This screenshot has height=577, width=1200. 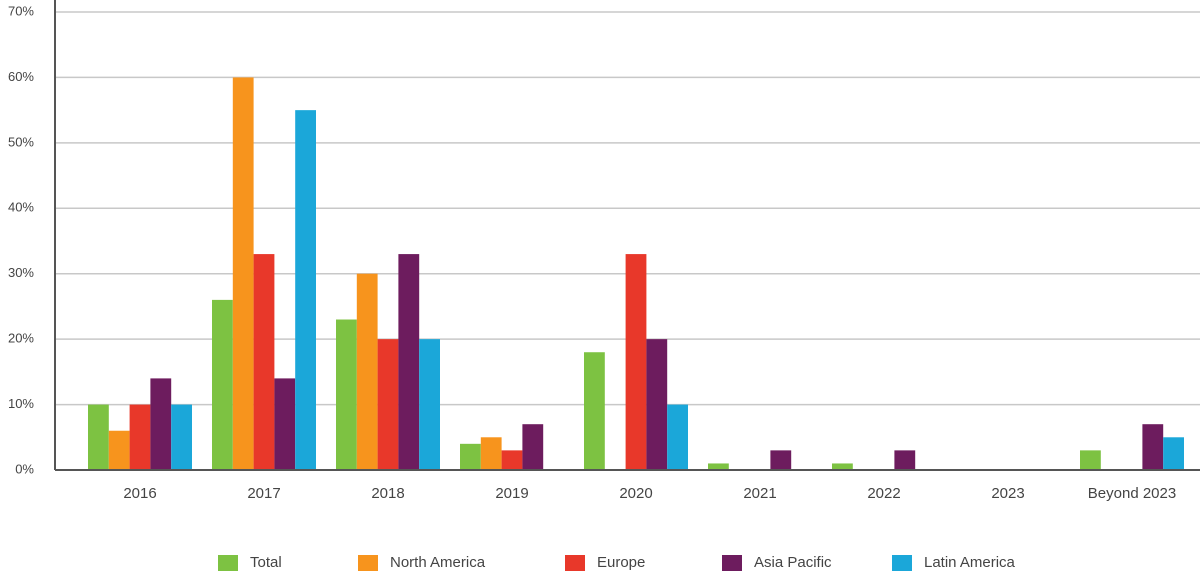 I want to click on legend-label: Latin America, so click(x=970, y=562).